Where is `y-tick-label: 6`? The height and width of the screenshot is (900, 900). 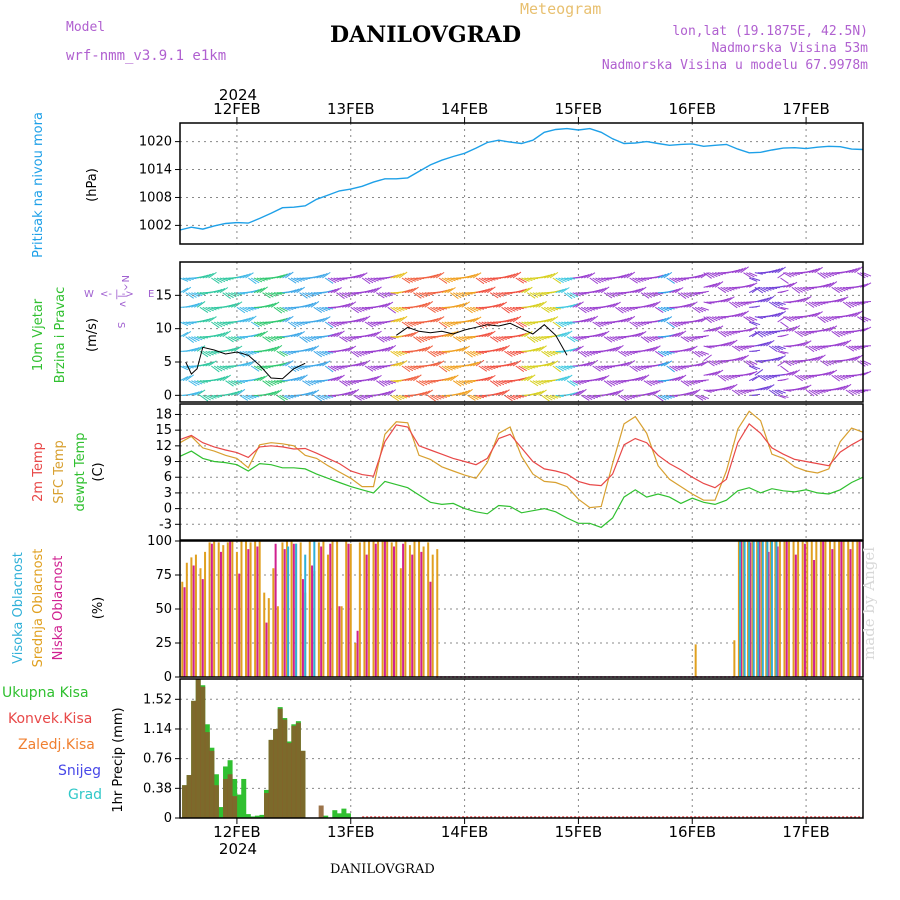
y-tick-label: 6 is located at coordinates (168, 477).